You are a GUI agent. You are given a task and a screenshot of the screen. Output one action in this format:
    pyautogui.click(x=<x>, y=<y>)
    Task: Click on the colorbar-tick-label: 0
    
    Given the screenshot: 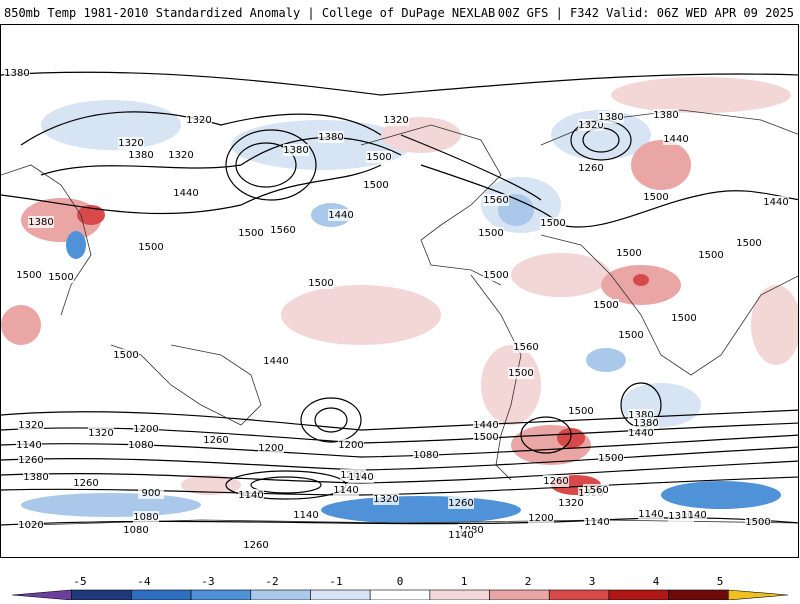 What is the action you would take?
    pyautogui.click(x=400, y=581)
    